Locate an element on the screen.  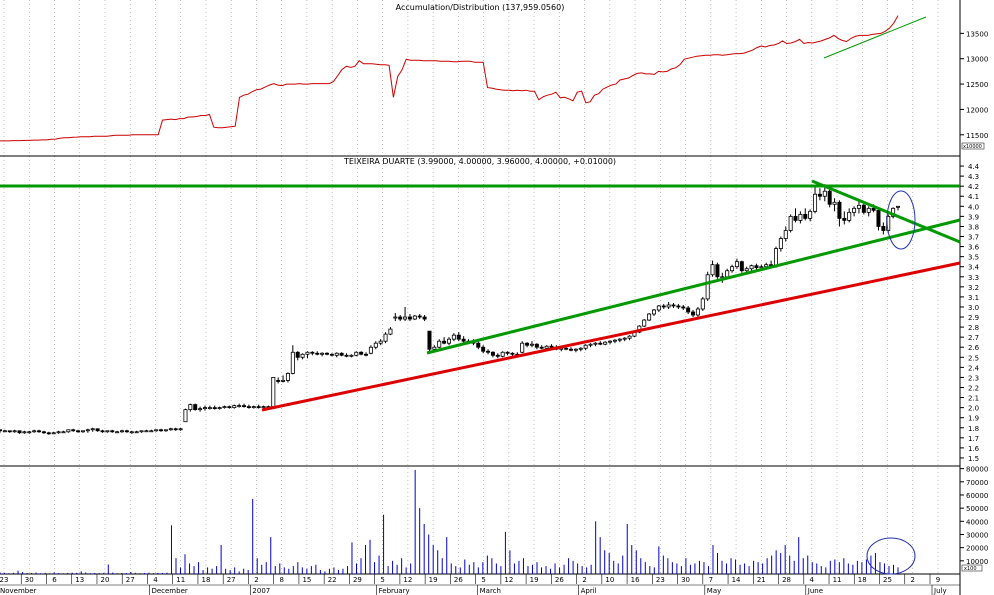
x-day-label: 2 is located at coordinates (913, 580).